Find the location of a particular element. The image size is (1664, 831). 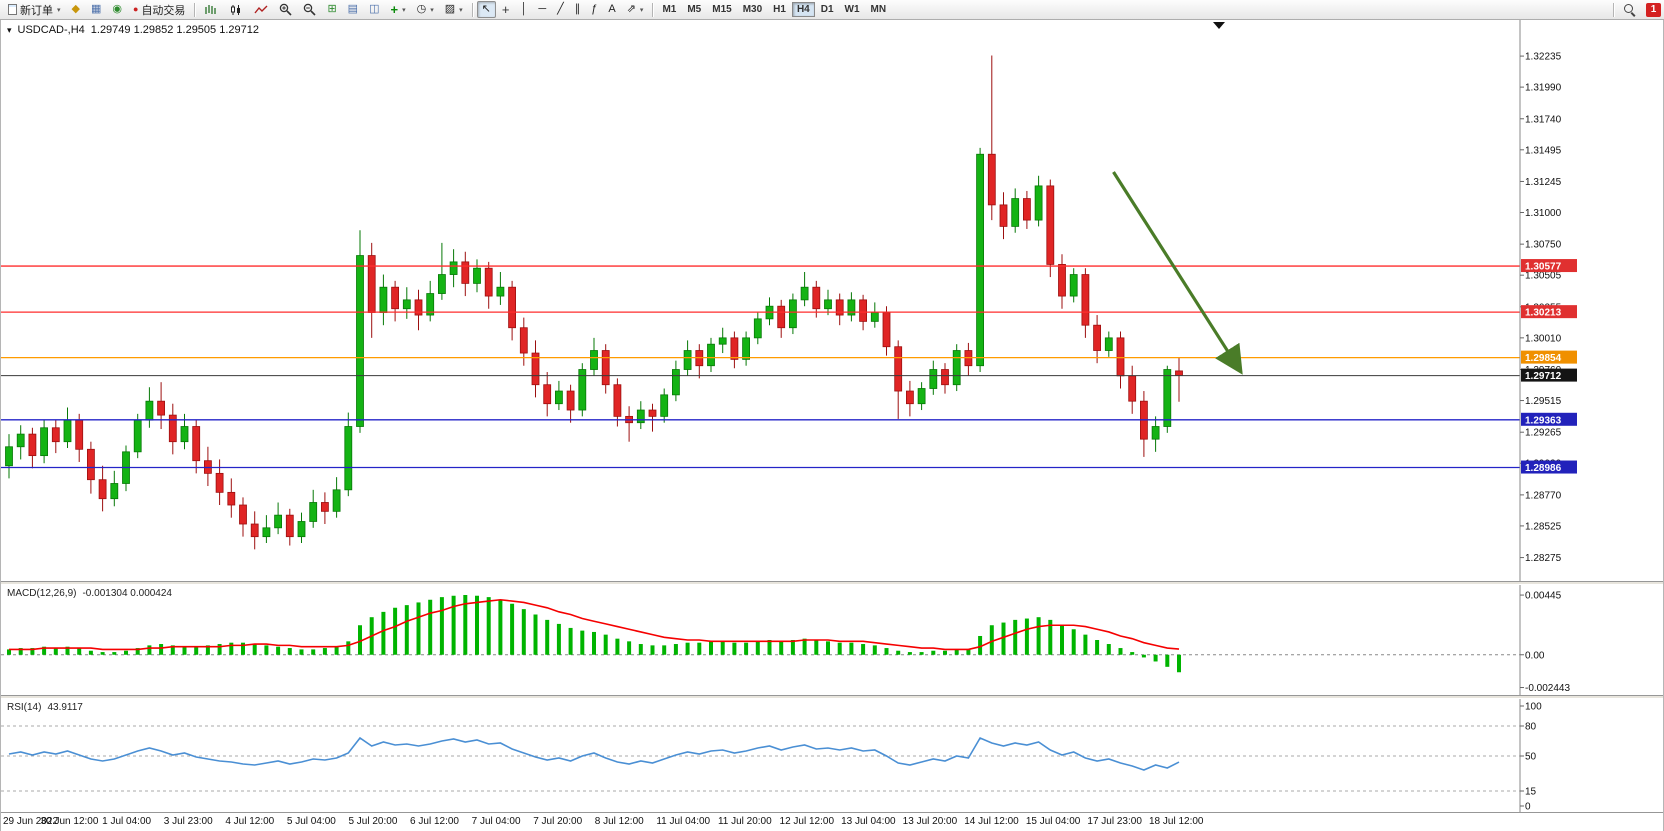

text-tool-button: A is located at coordinates (611, 9).